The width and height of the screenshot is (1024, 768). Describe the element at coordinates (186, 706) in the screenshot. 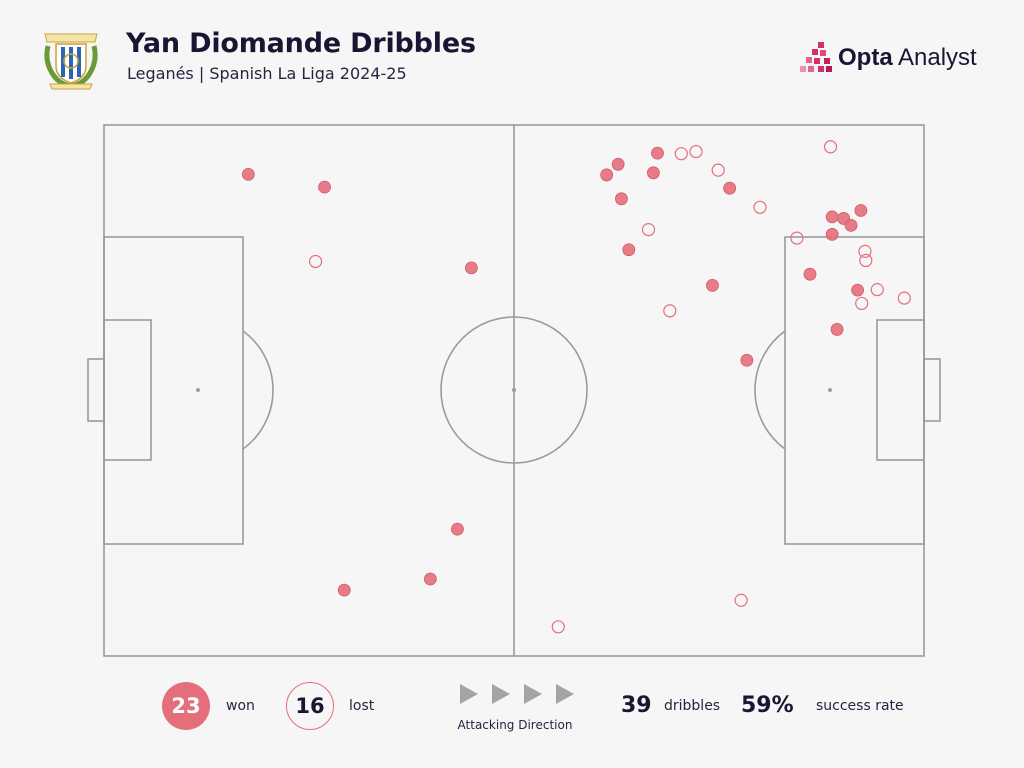

I see `won-count-badge: 23` at that location.